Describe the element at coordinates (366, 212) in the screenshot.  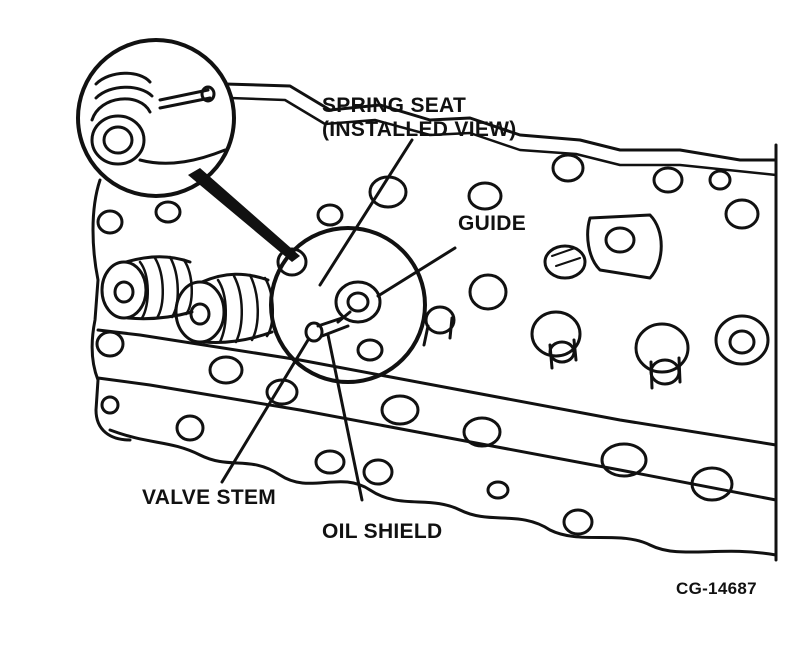
I see `leader-spring-seat` at that location.